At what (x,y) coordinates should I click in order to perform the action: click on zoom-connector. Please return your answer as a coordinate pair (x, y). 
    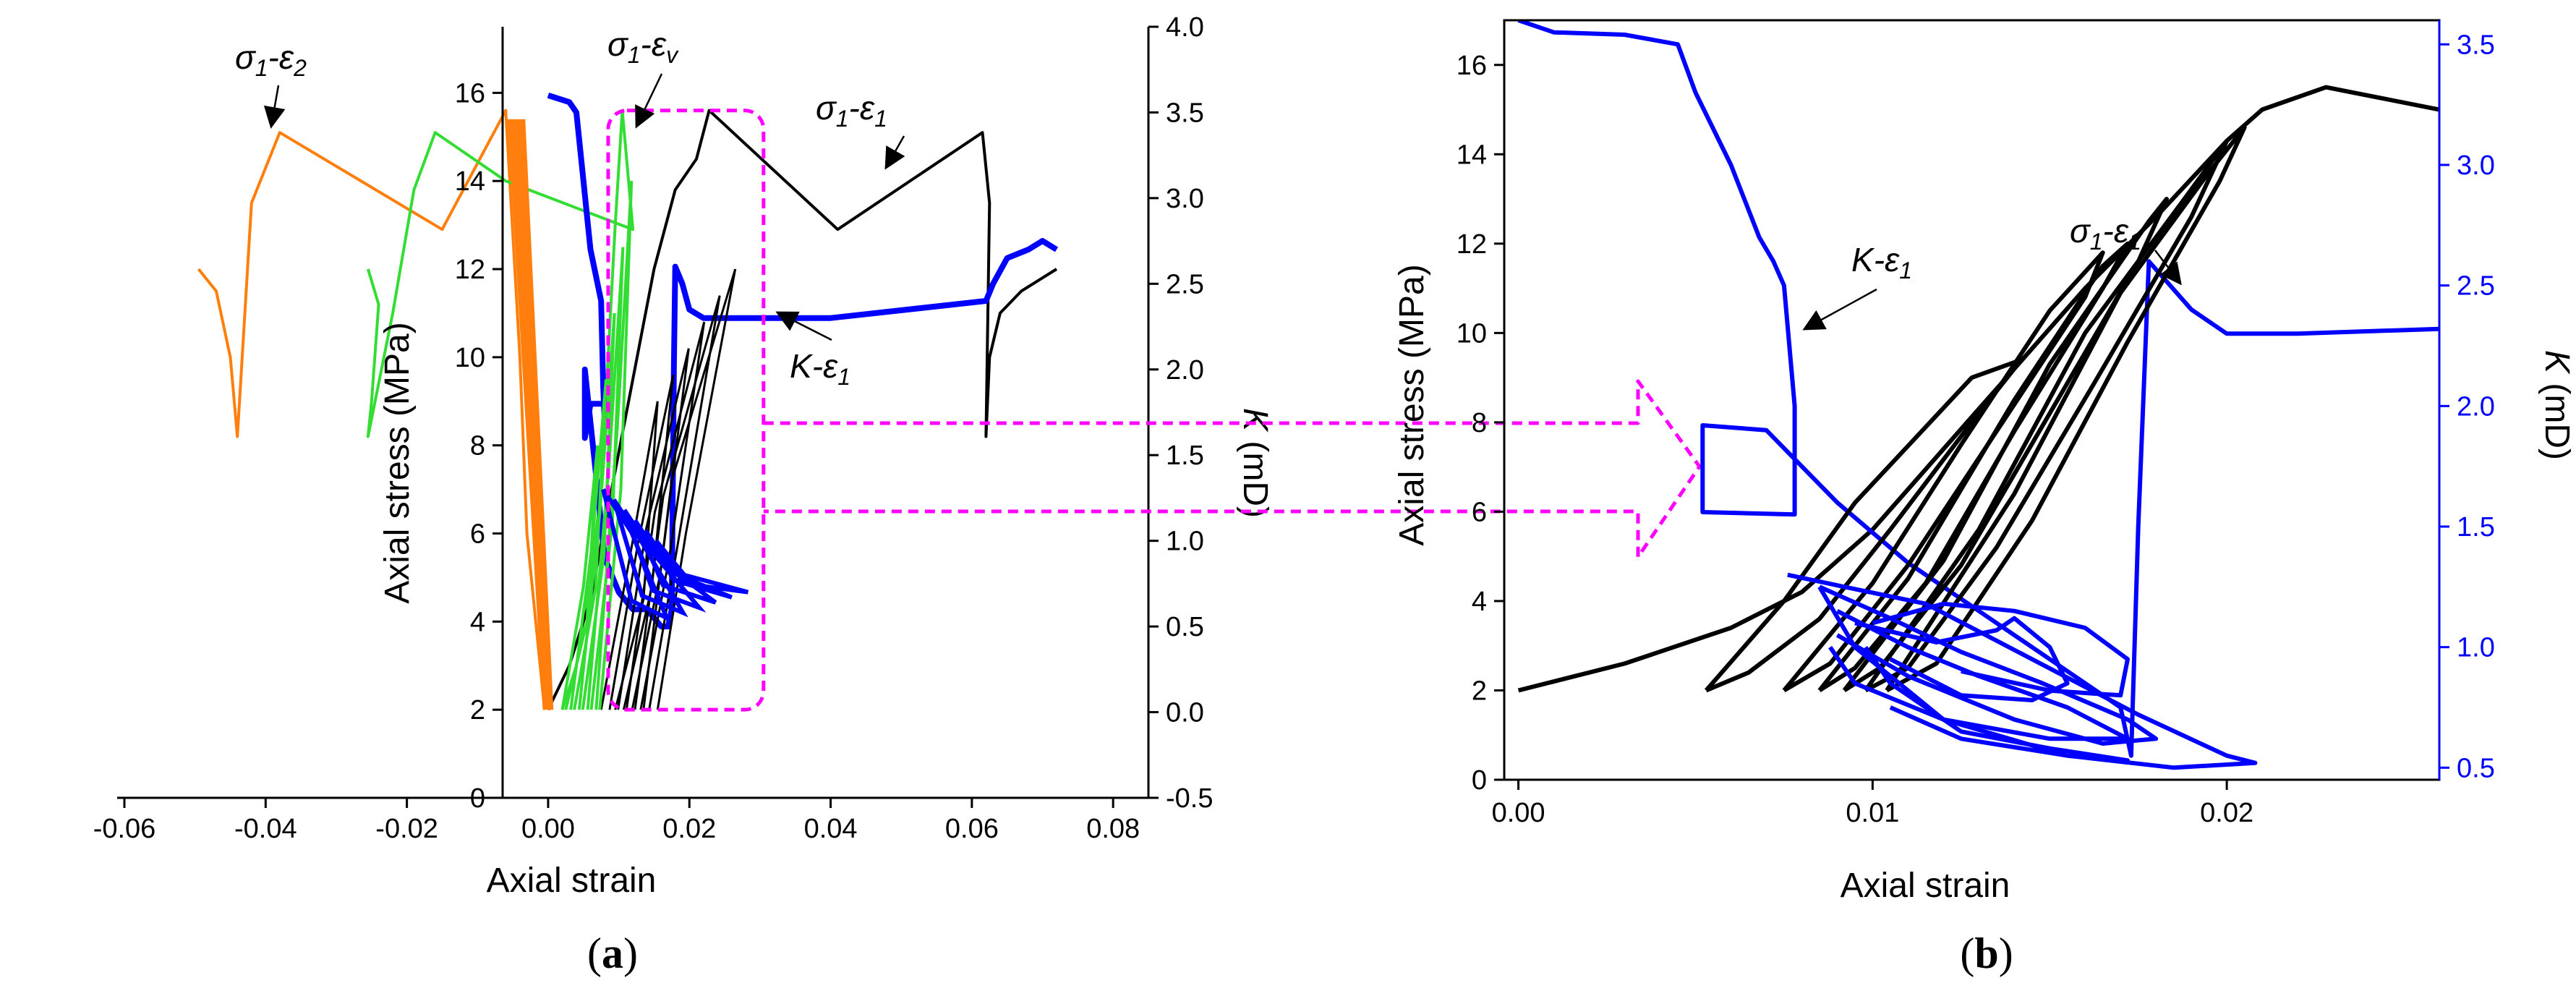
    Looking at the image, I should click on (1232, 469).